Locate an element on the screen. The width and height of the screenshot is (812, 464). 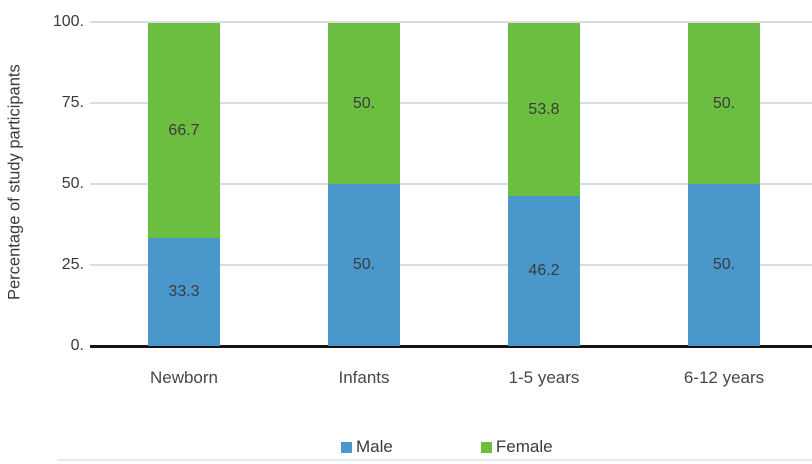
bar-segment-male-1-5-years: 46.2 is located at coordinates (544, 271).